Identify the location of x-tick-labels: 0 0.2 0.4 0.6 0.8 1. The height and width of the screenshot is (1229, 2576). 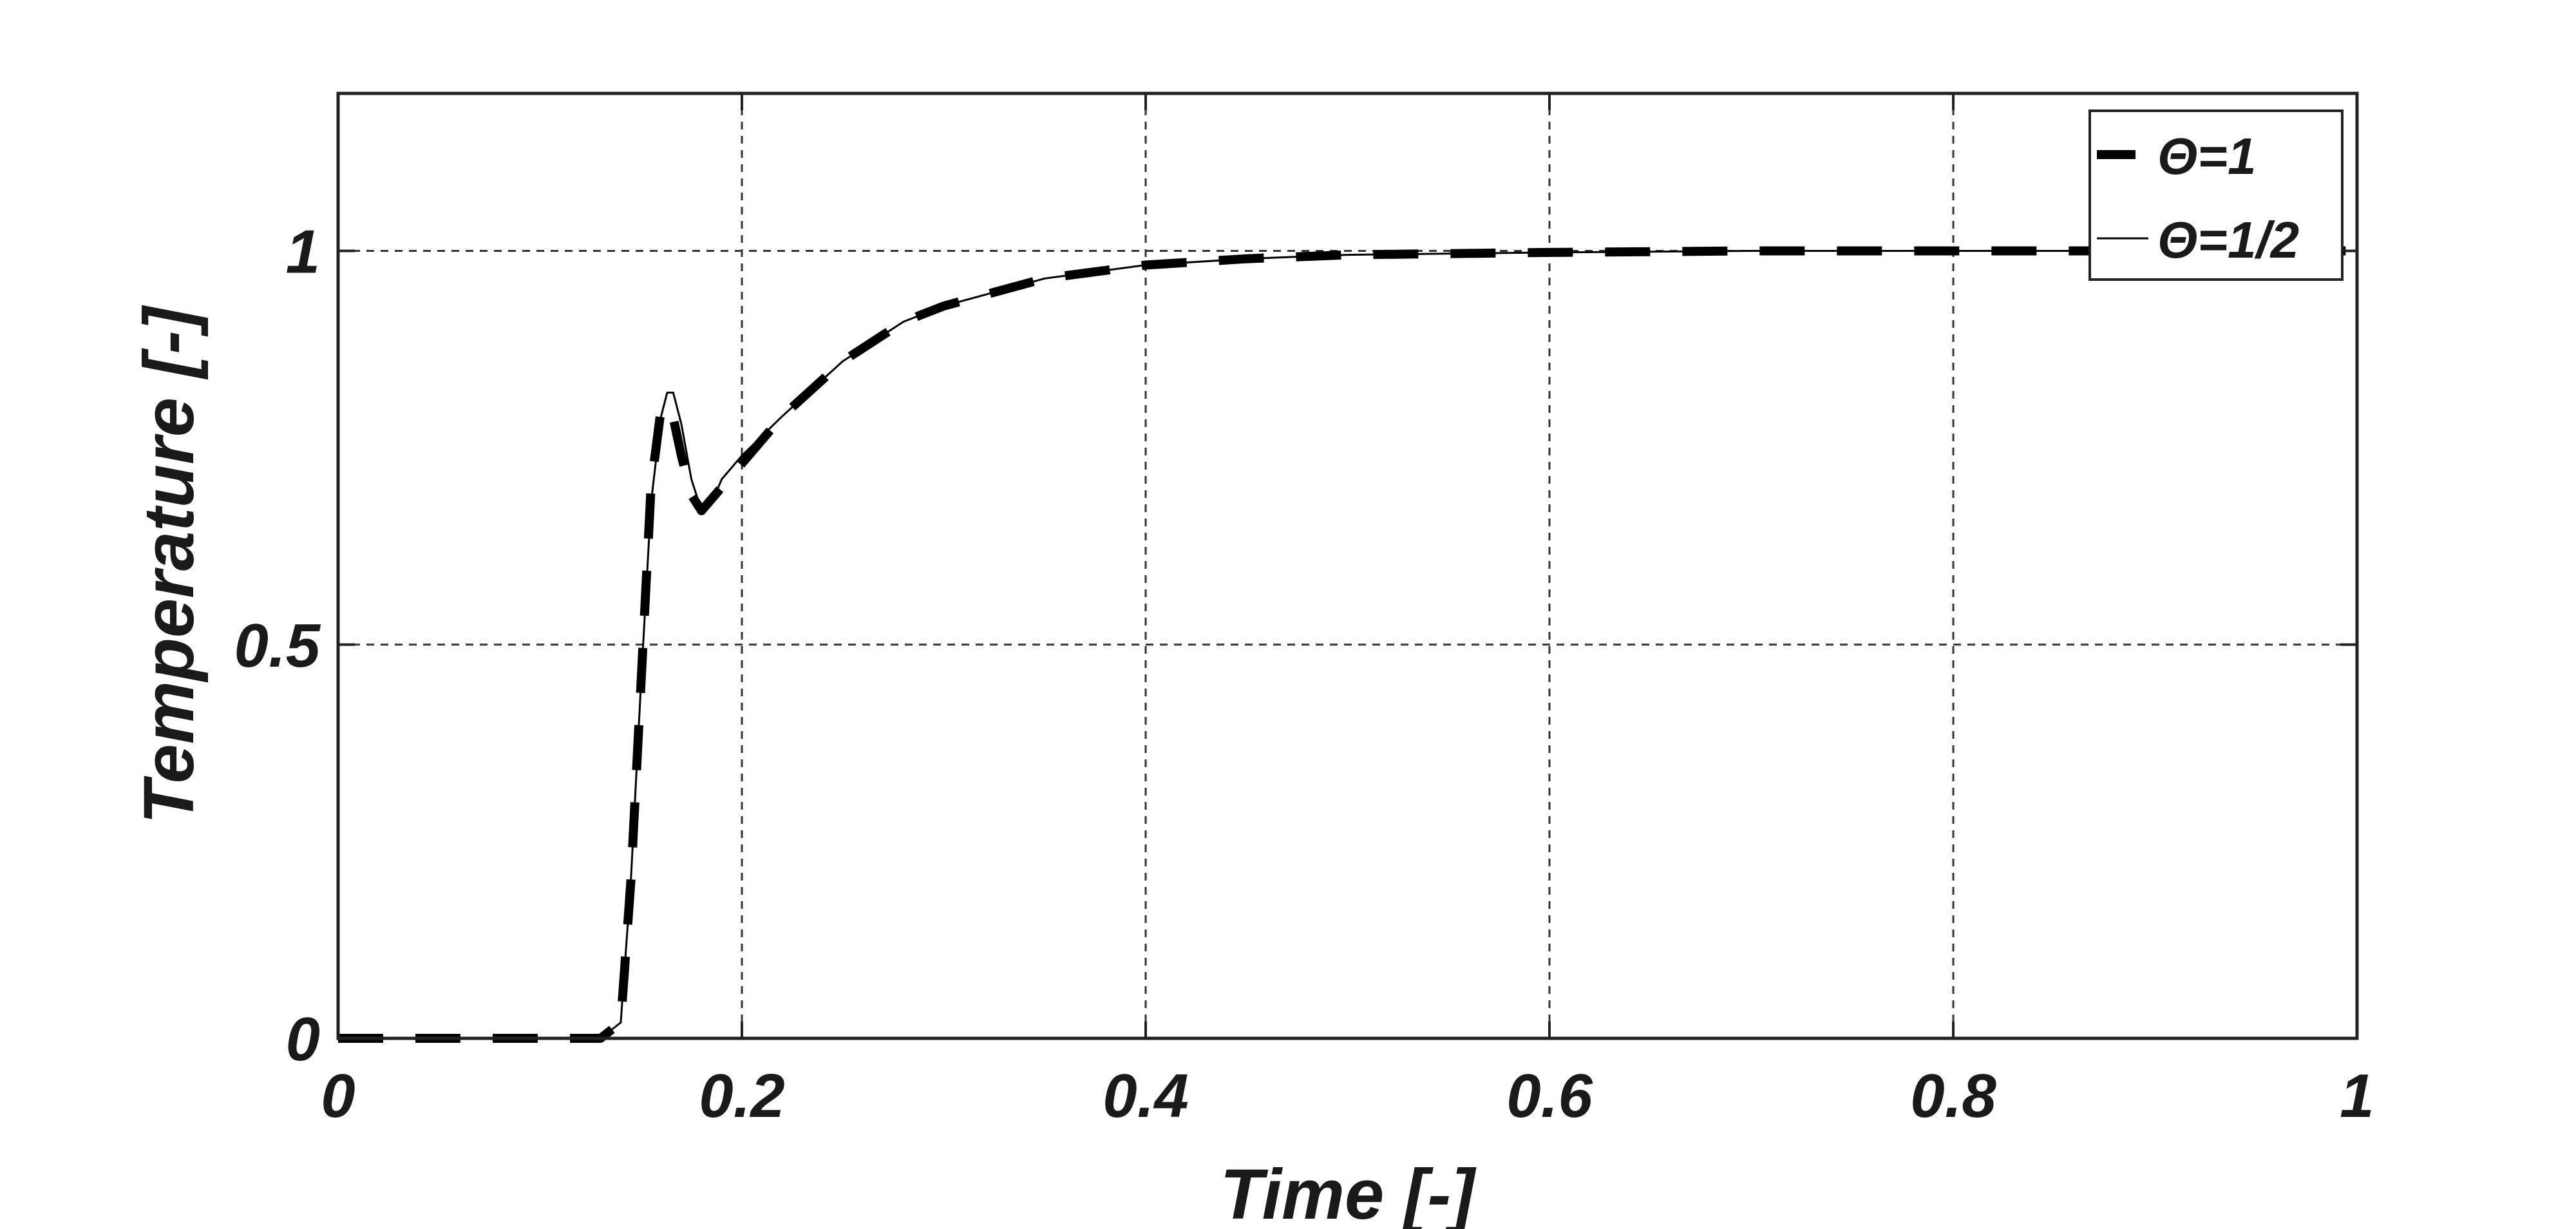
(1347, 1096).